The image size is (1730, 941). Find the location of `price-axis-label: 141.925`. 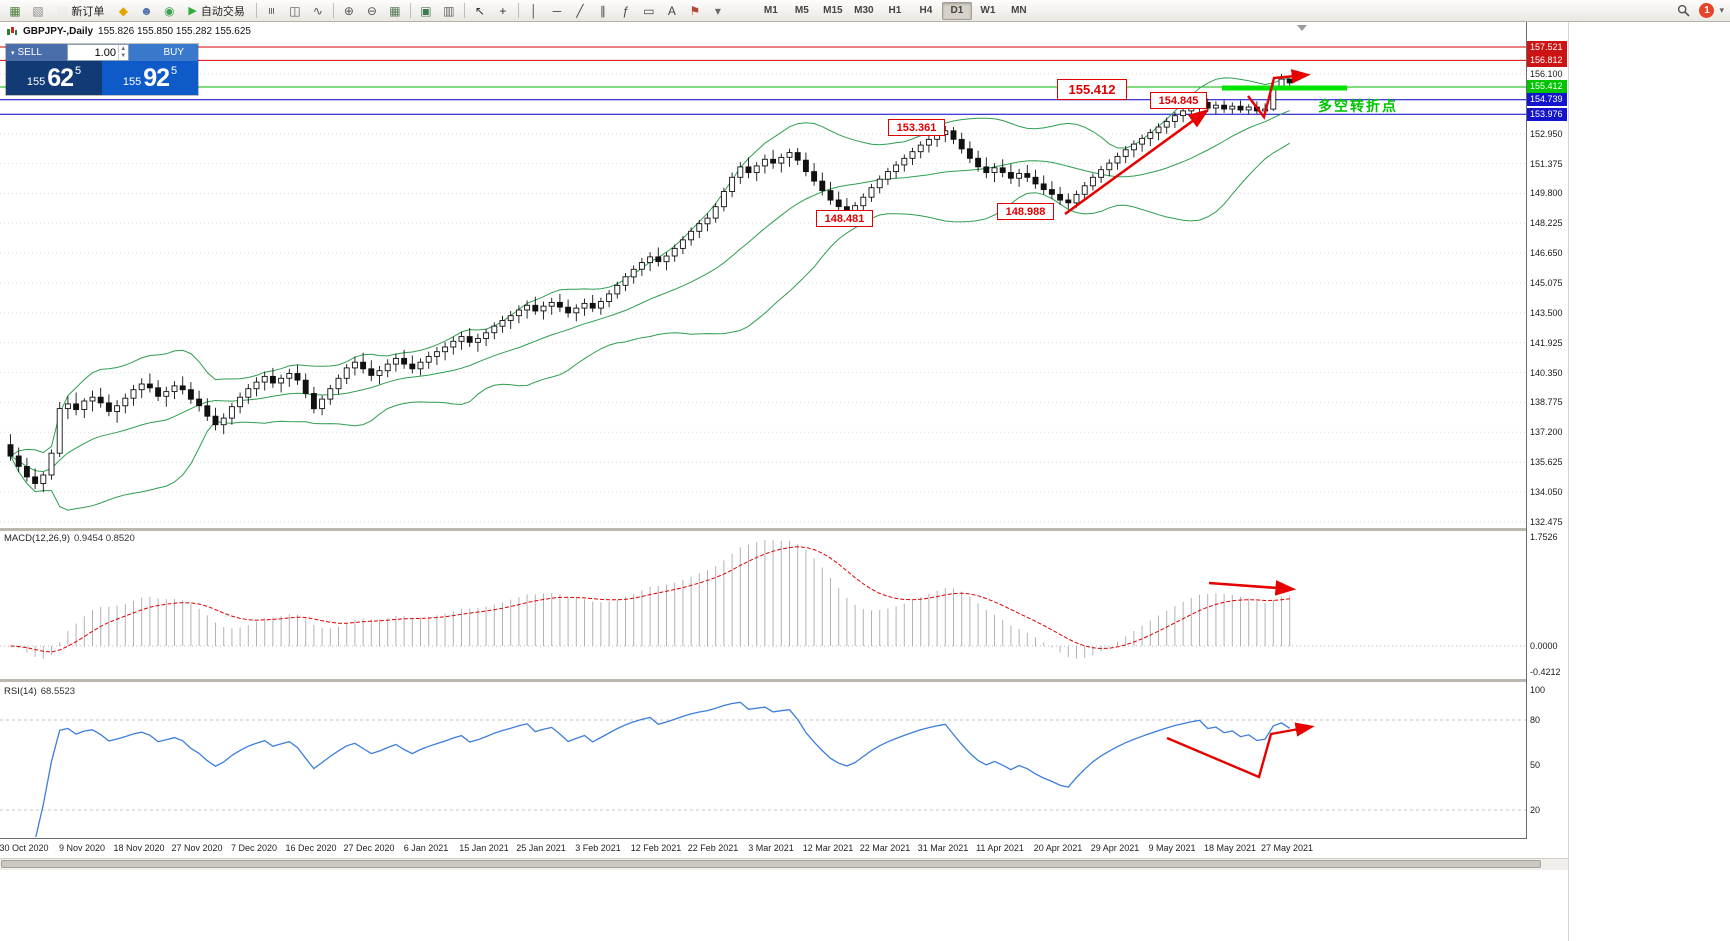

price-axis-label: 141.925 is located at coordinates (1546, 342).